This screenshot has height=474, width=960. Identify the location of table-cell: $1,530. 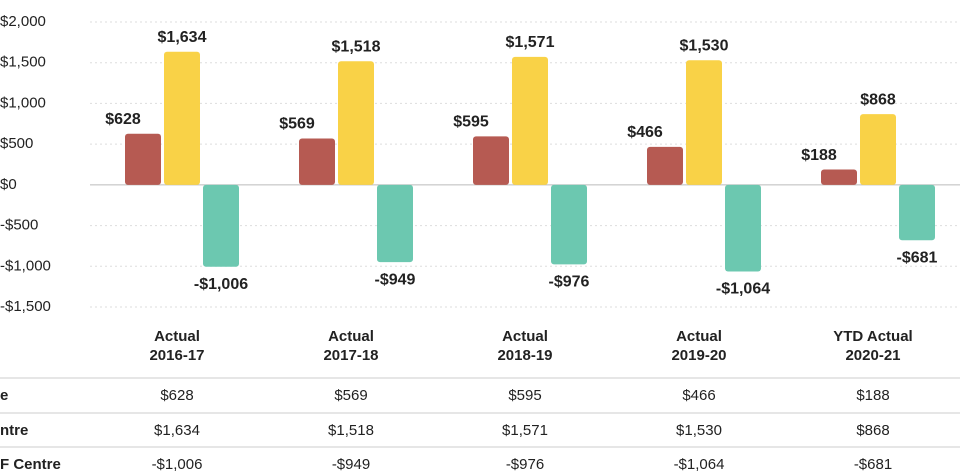
(699, 430).